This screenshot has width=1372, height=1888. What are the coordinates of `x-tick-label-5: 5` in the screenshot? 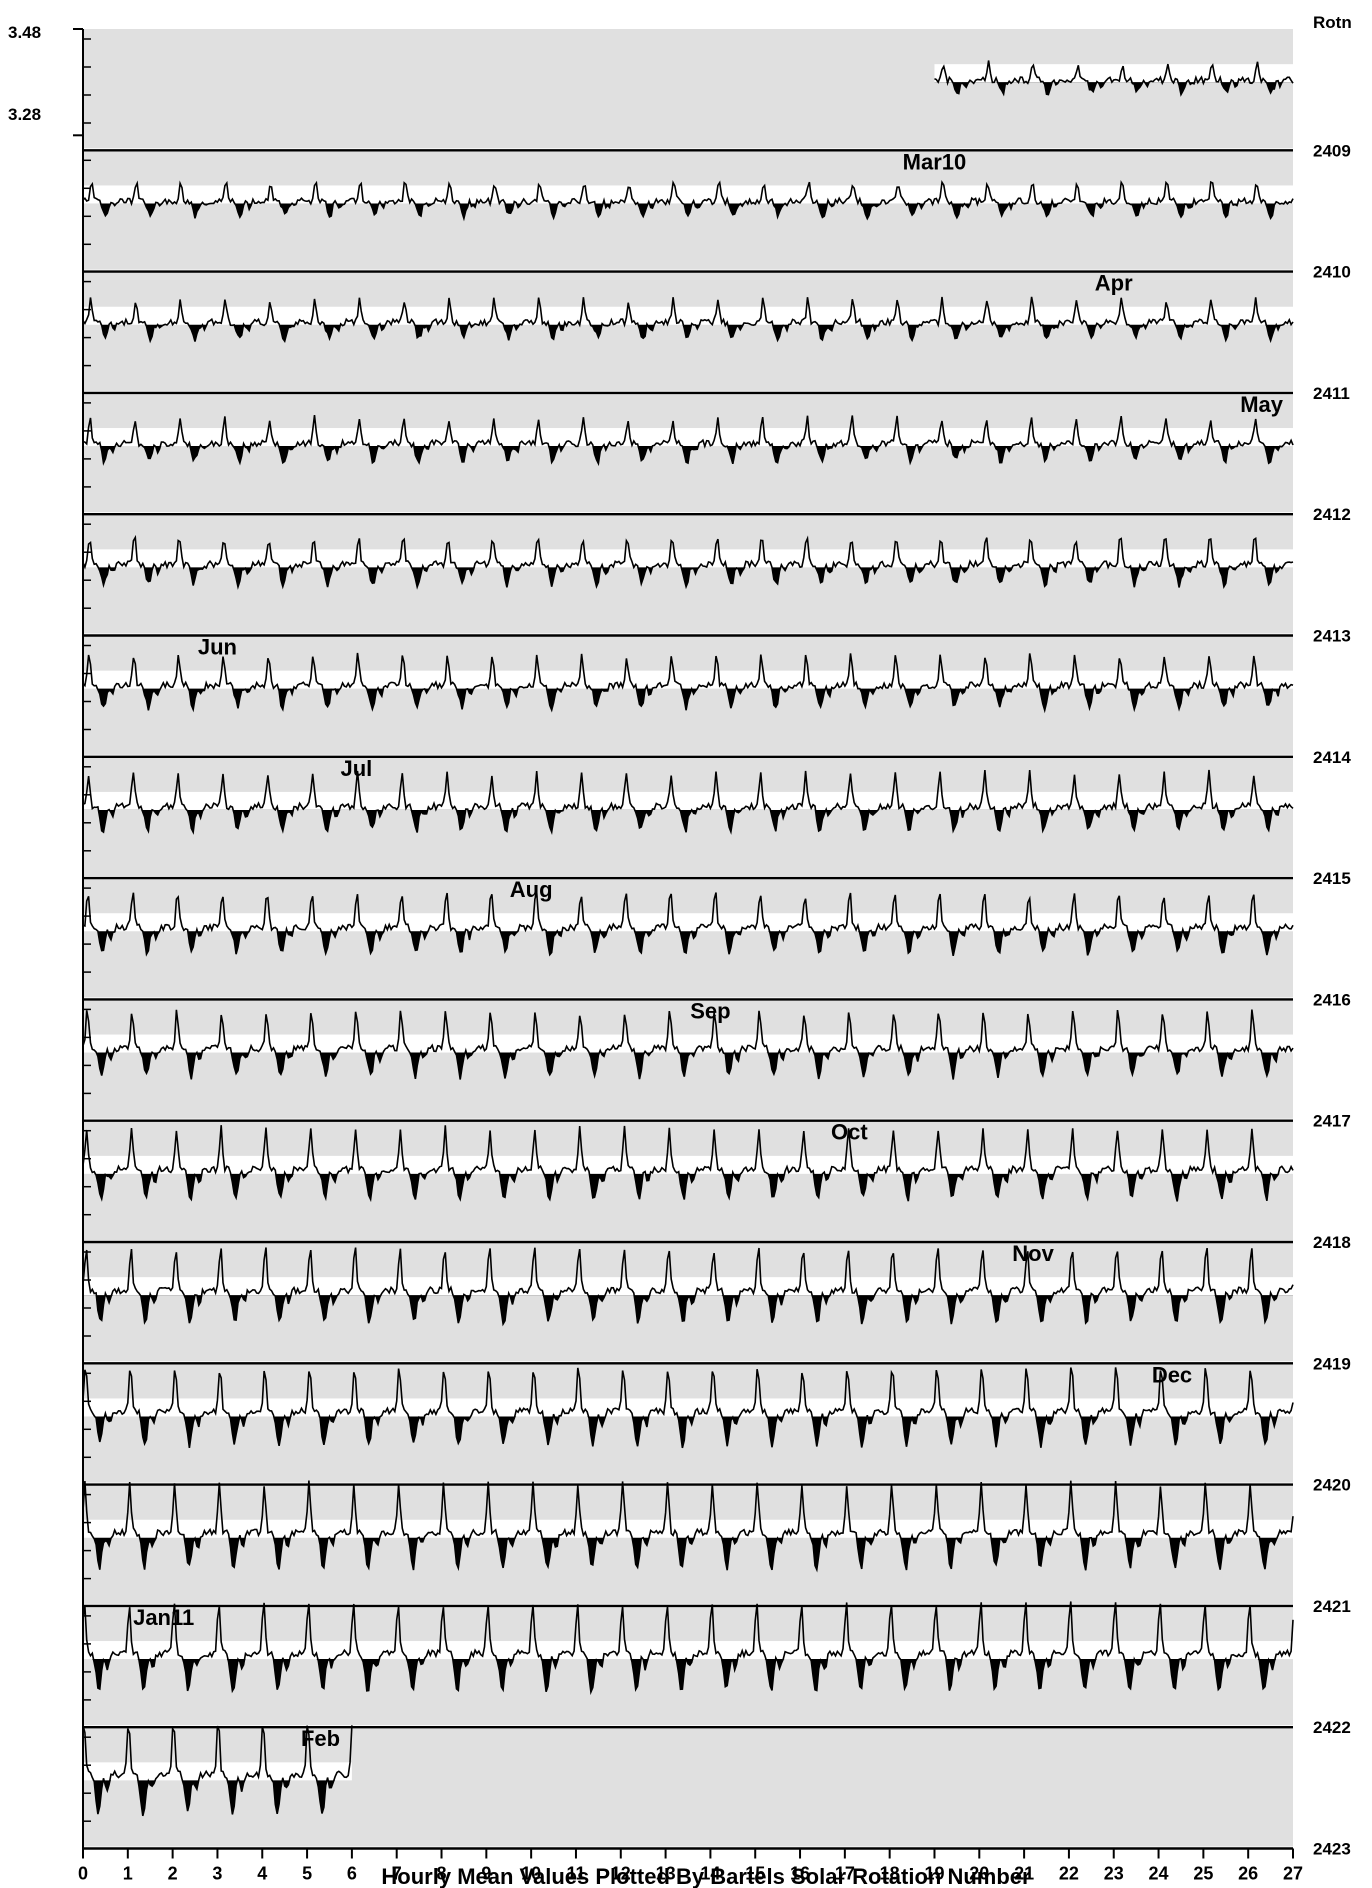 It's located at (307, 1874).